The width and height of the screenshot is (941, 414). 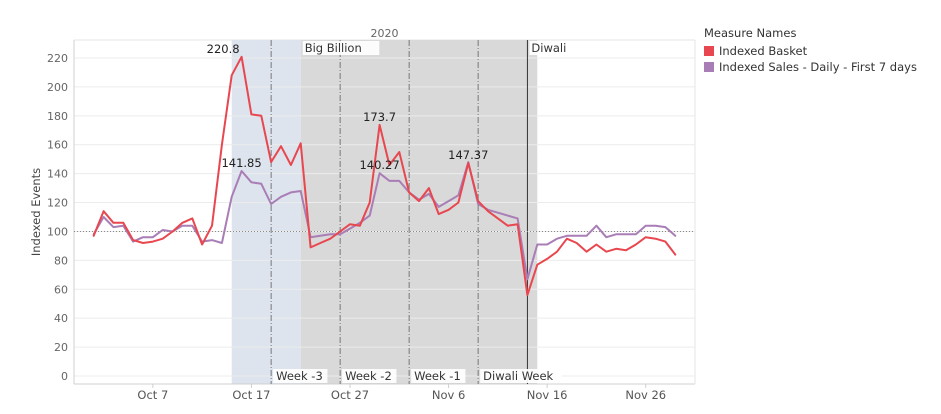 I want to click on y-tick-label-180: 180, so click(x=57, y=116).